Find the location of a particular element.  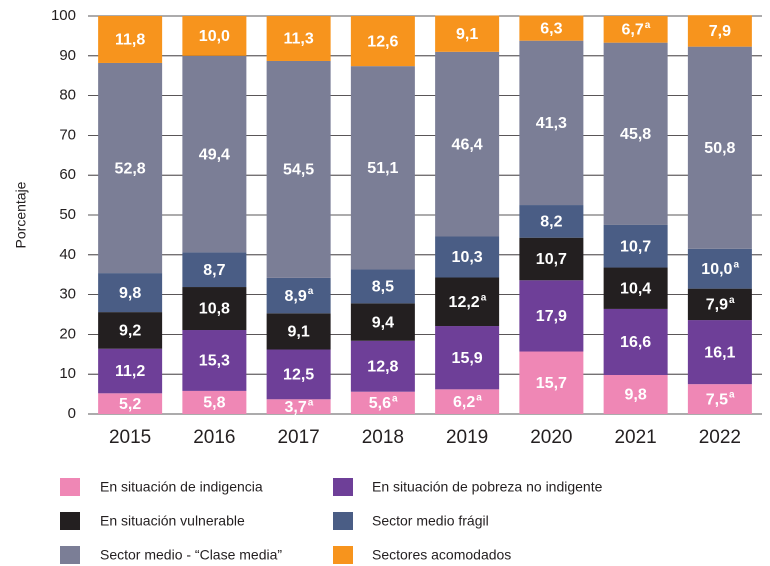

data-label: 17,9 is located at coordinates (551, 316).